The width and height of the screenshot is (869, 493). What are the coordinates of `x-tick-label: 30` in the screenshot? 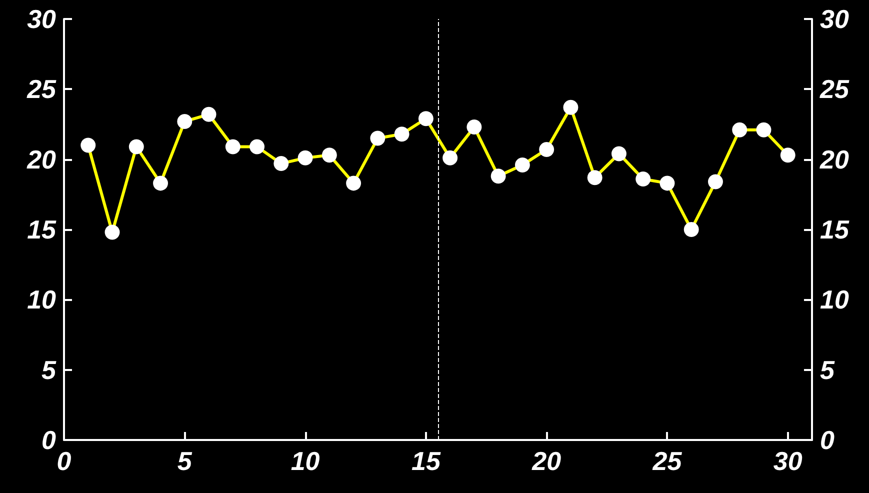 It's located at (788, 461).